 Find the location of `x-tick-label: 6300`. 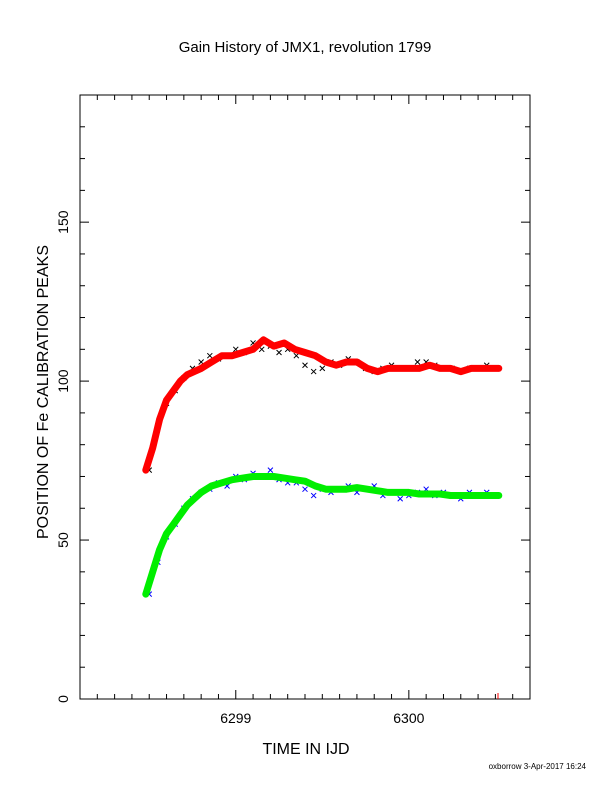

x-tick-label: 6300 is located at coordinates (408, 718).